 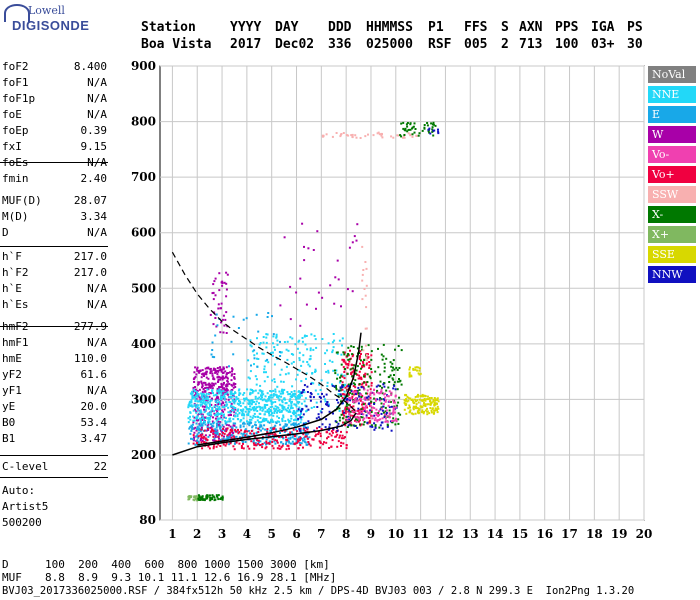 I want to click on param-value: N/A, so click(x=97, y=304).